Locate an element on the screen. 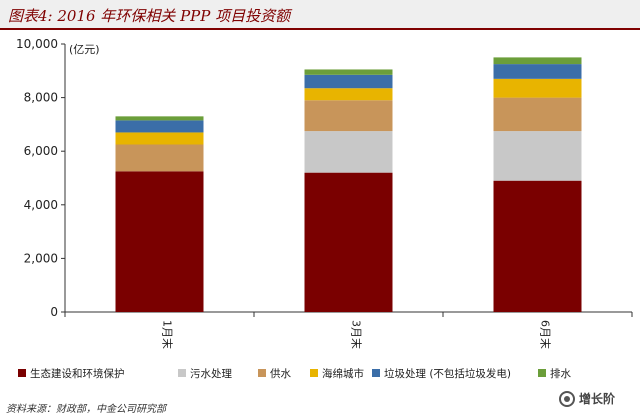 This screenshot has height=420, width=640. y-tick-label: 6,000 is located at coordinates (41, 151).